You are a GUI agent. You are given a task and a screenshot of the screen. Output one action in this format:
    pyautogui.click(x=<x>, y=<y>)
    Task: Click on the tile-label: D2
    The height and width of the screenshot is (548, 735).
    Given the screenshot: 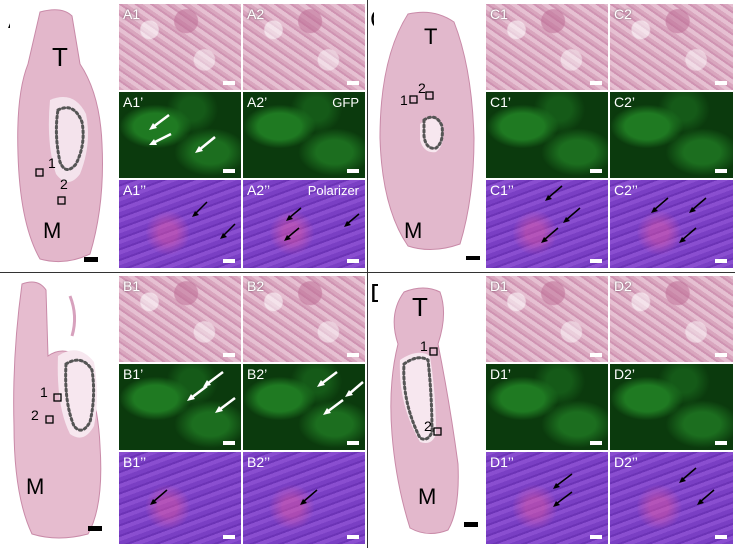 What is the action you would take?
    pyautogui.click(x=623, y=286)
    